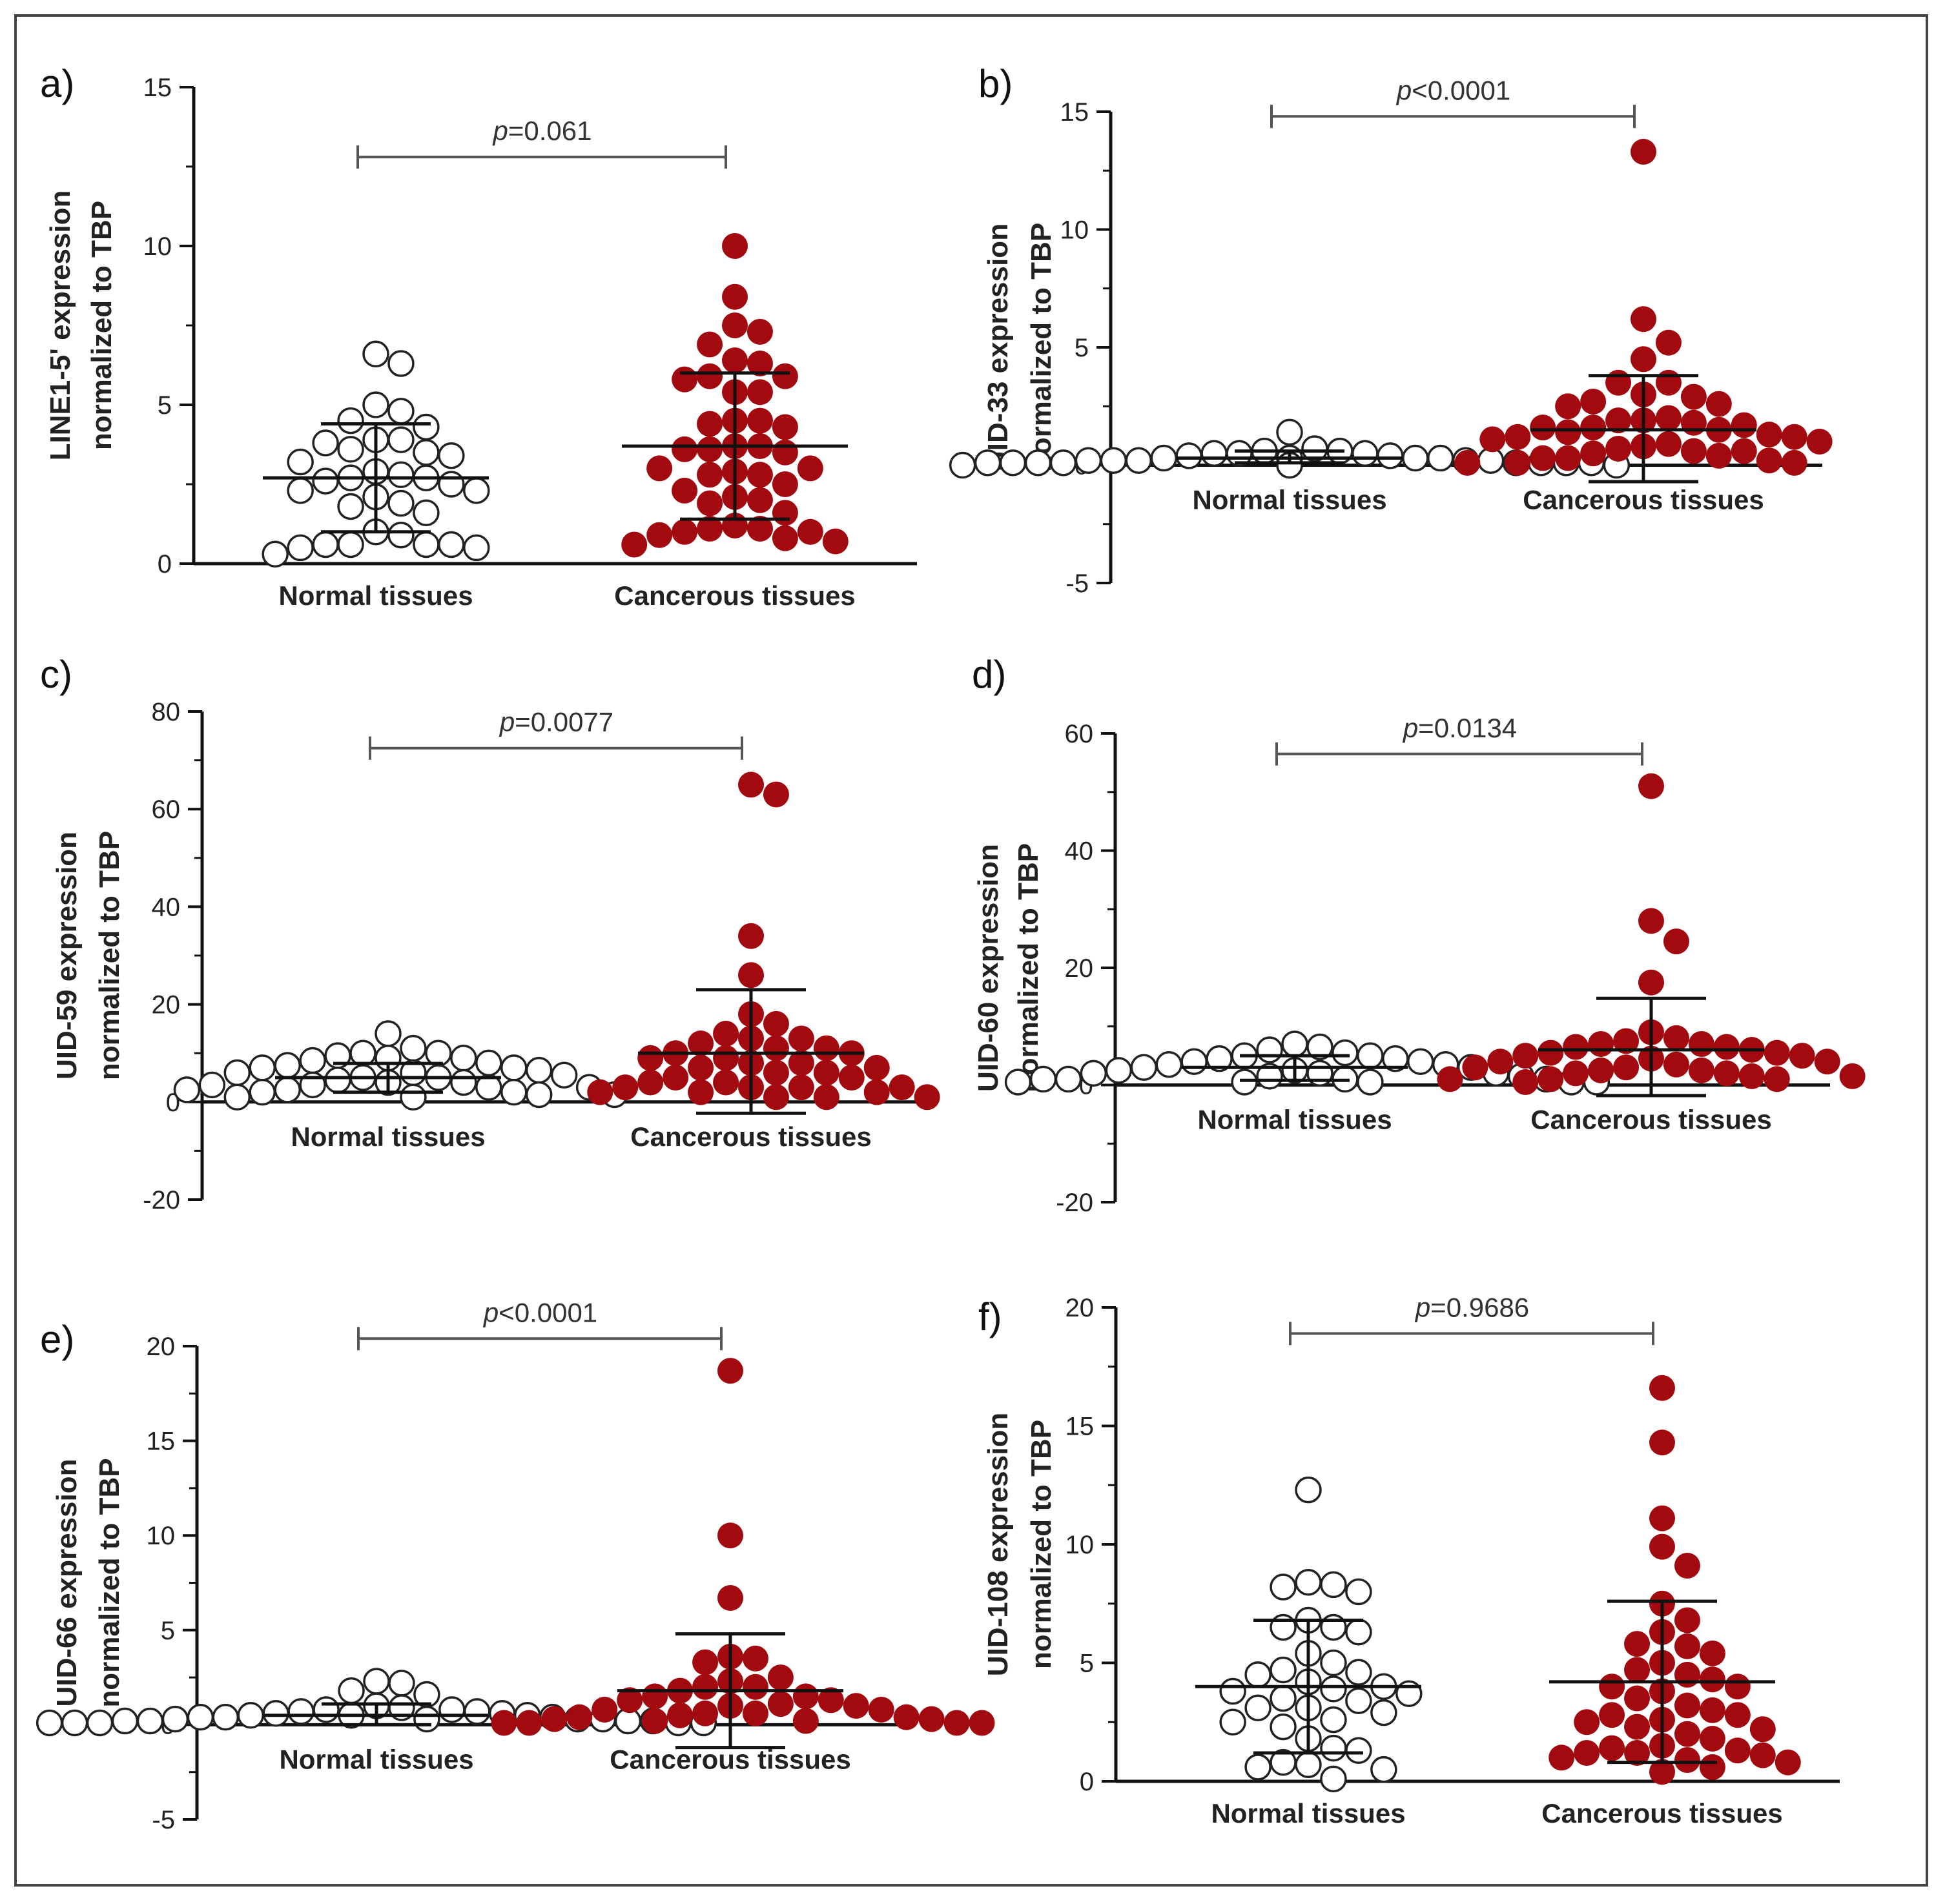 The image size is (1945, 1904). I want to click on x-category-label: Cancerous tissues, so click(1662, 1813).